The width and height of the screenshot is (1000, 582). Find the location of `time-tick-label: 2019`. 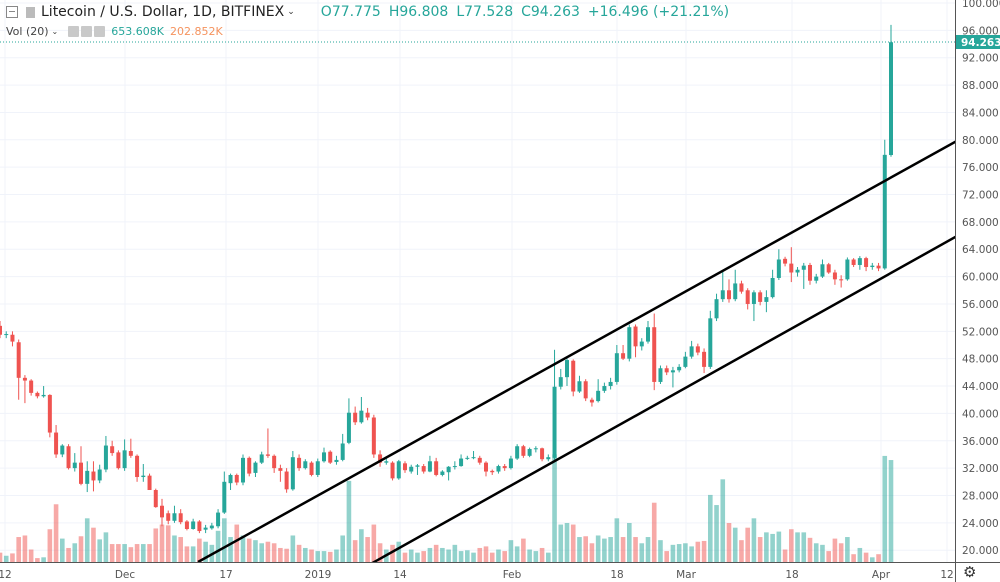

time-tick-label: 2019 is located at coordinates (318, 575).